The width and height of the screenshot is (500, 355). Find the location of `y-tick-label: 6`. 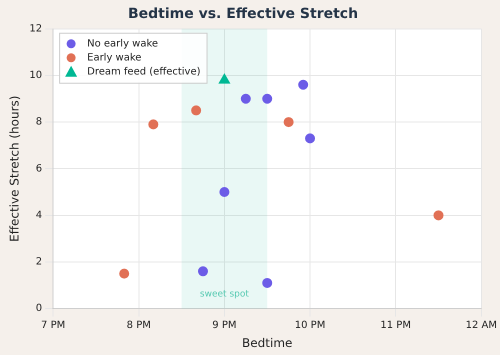

y-tick-label: 6 is located at coordinates (39, 168).